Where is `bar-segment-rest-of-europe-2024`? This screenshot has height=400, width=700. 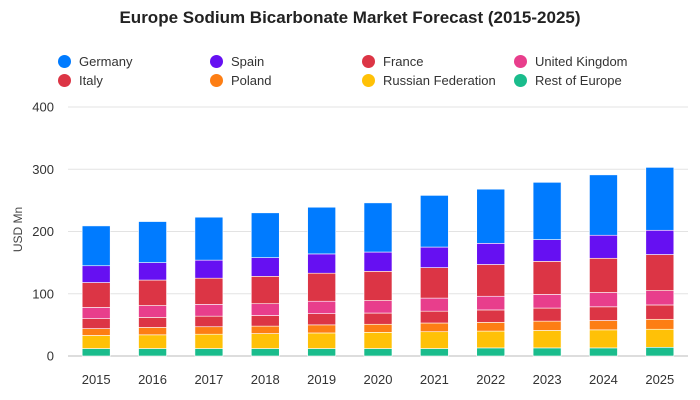
bar-segment-rest-of-europe-2024 is located at coordinates (603, 352).